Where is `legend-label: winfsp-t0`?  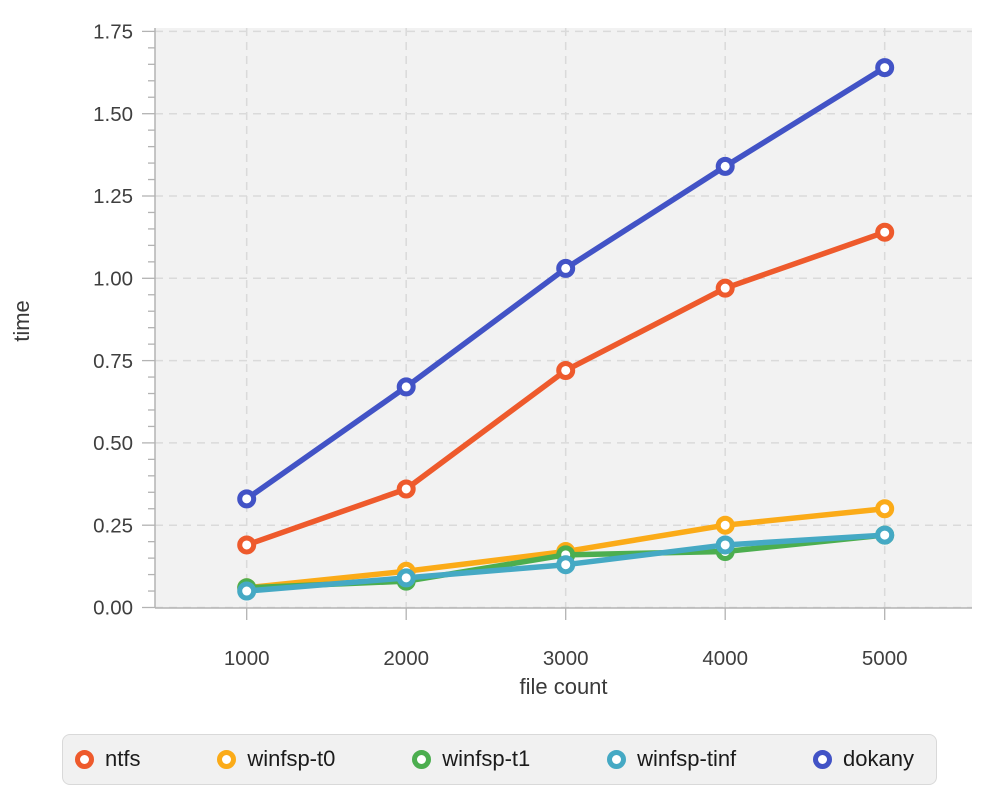
legend-label: winfsp-t0 is located at coordinates (291, 758).